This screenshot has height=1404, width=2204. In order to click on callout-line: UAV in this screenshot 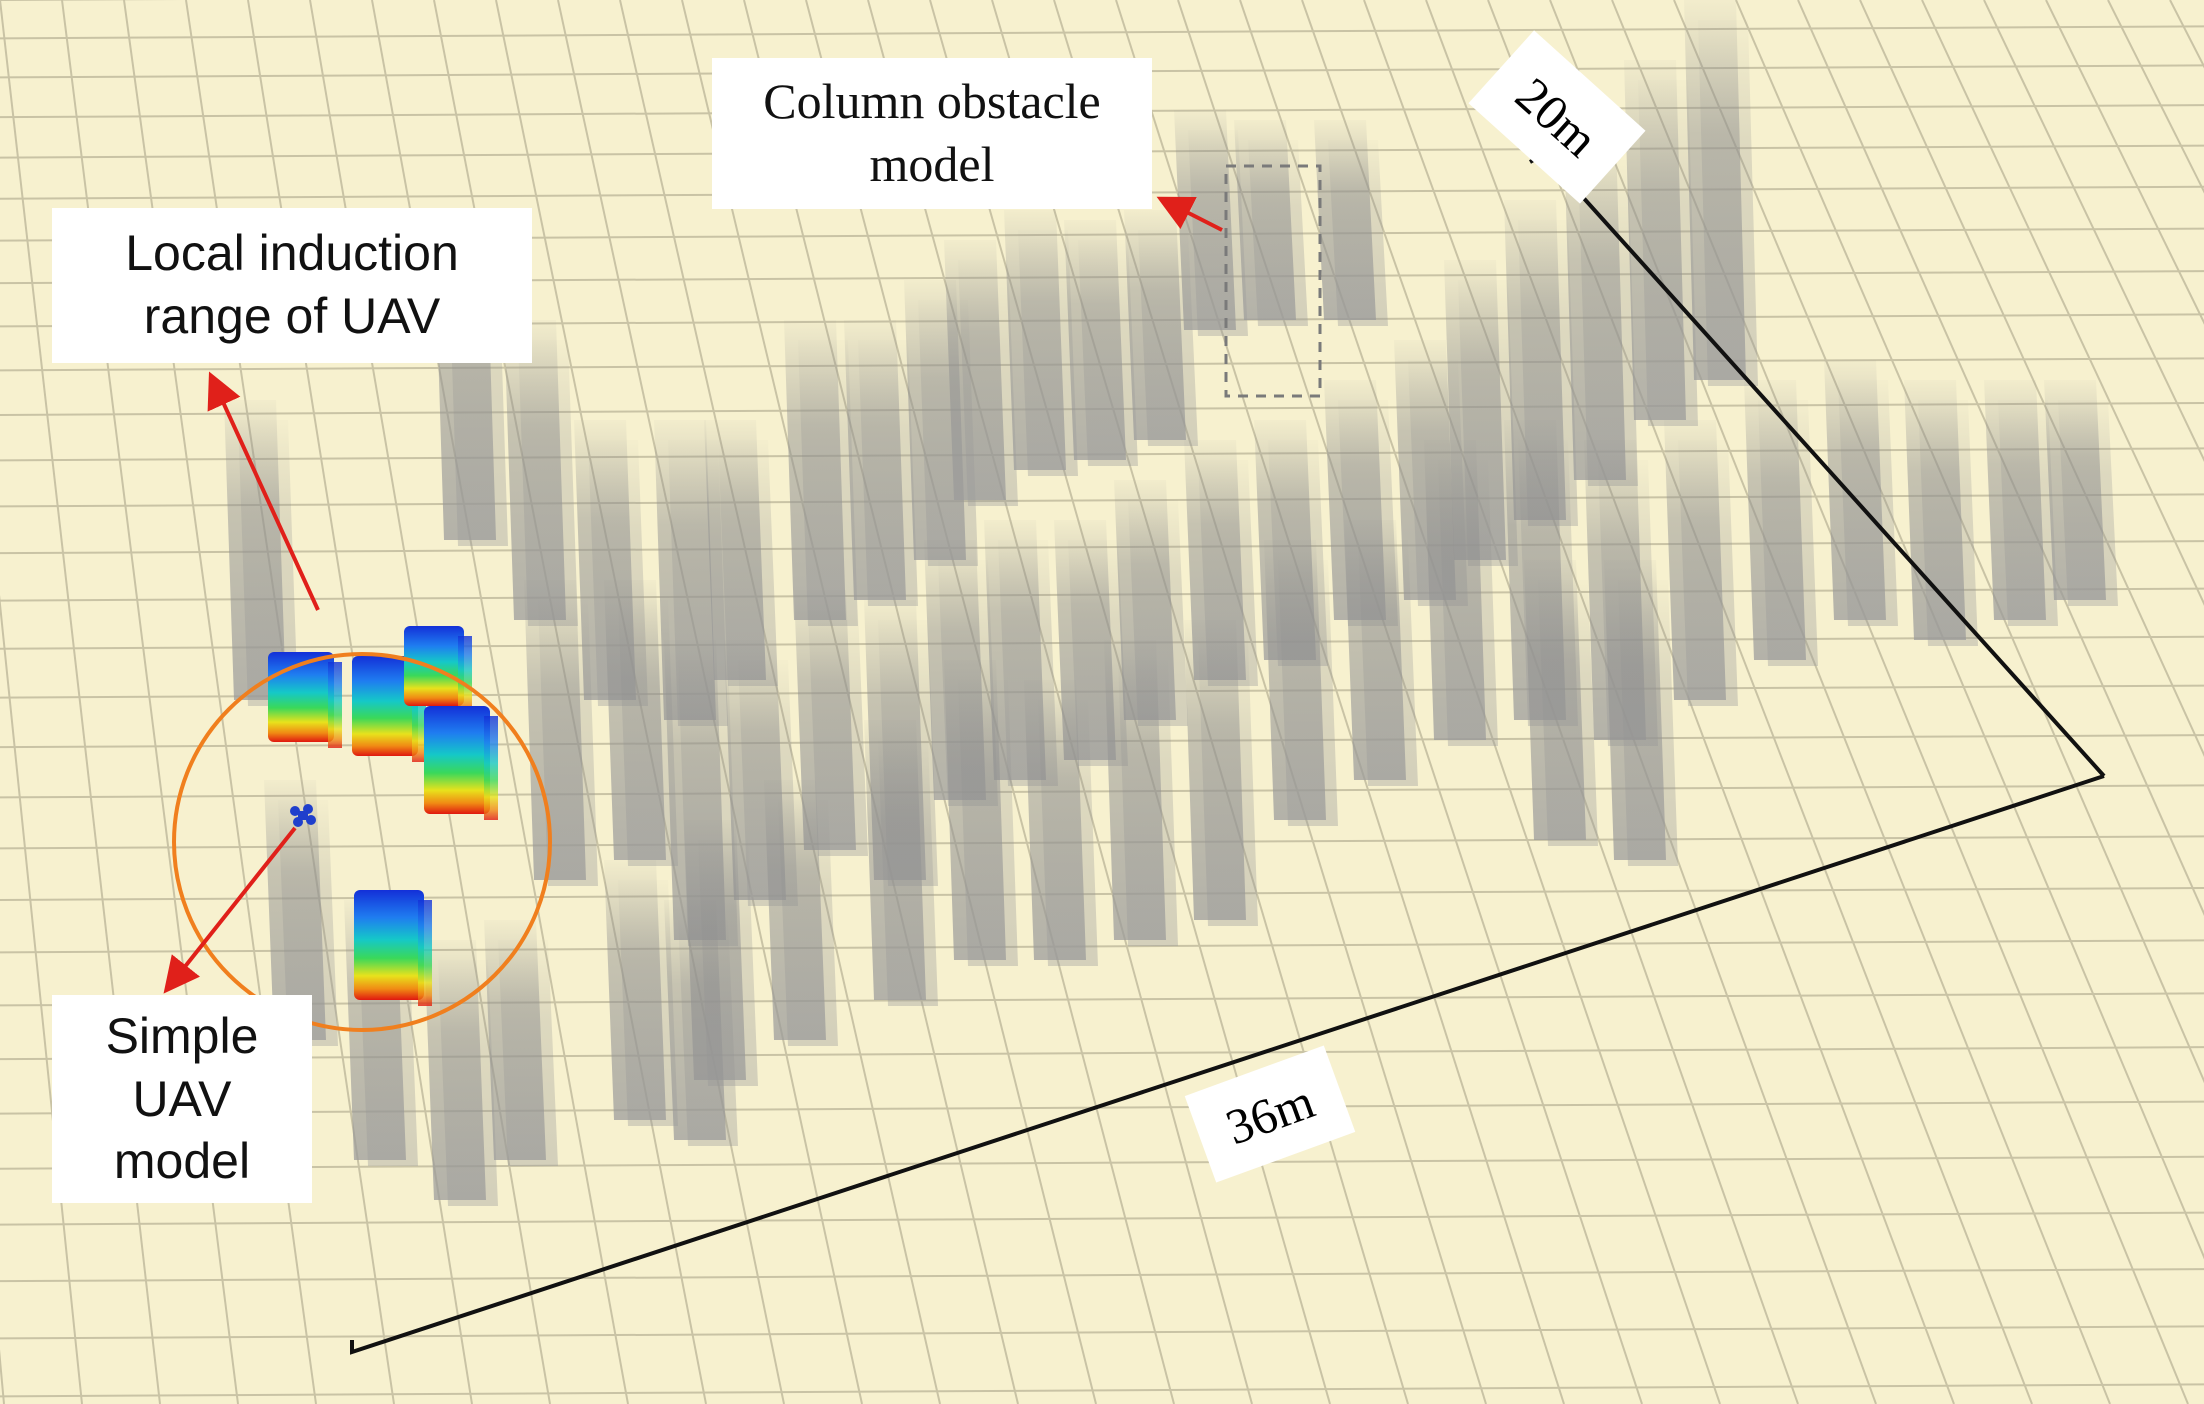, I will do `click(182, 1098)`.